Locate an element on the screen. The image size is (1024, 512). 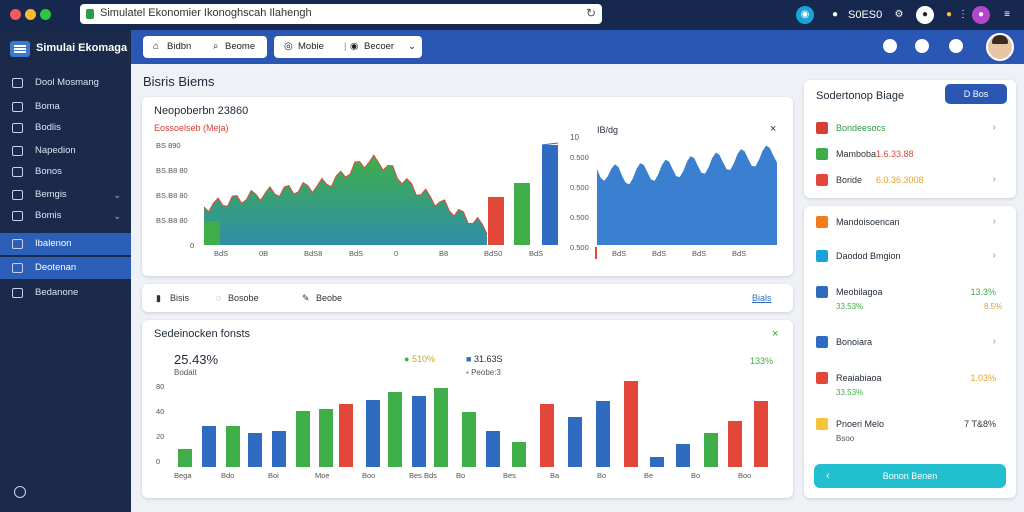
bottom-action-button: ‹ Bonon Benen is located at coordinates (910, 476).